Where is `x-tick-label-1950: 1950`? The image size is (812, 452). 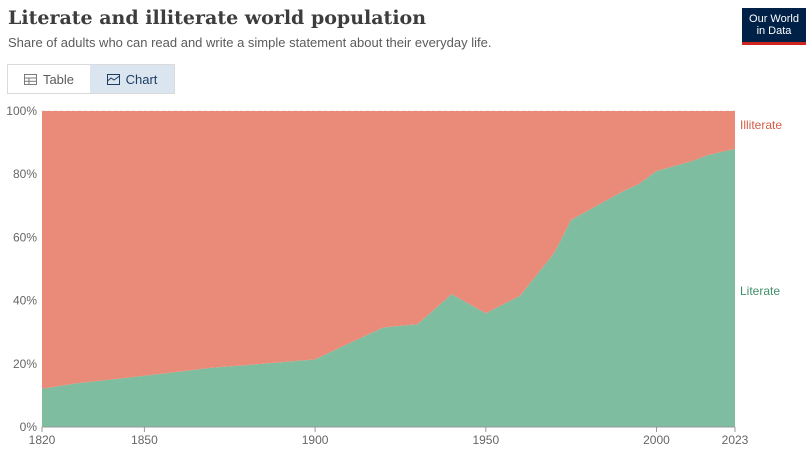 x-tick-label-1950: 1950 is located at coordinates (485, 440).